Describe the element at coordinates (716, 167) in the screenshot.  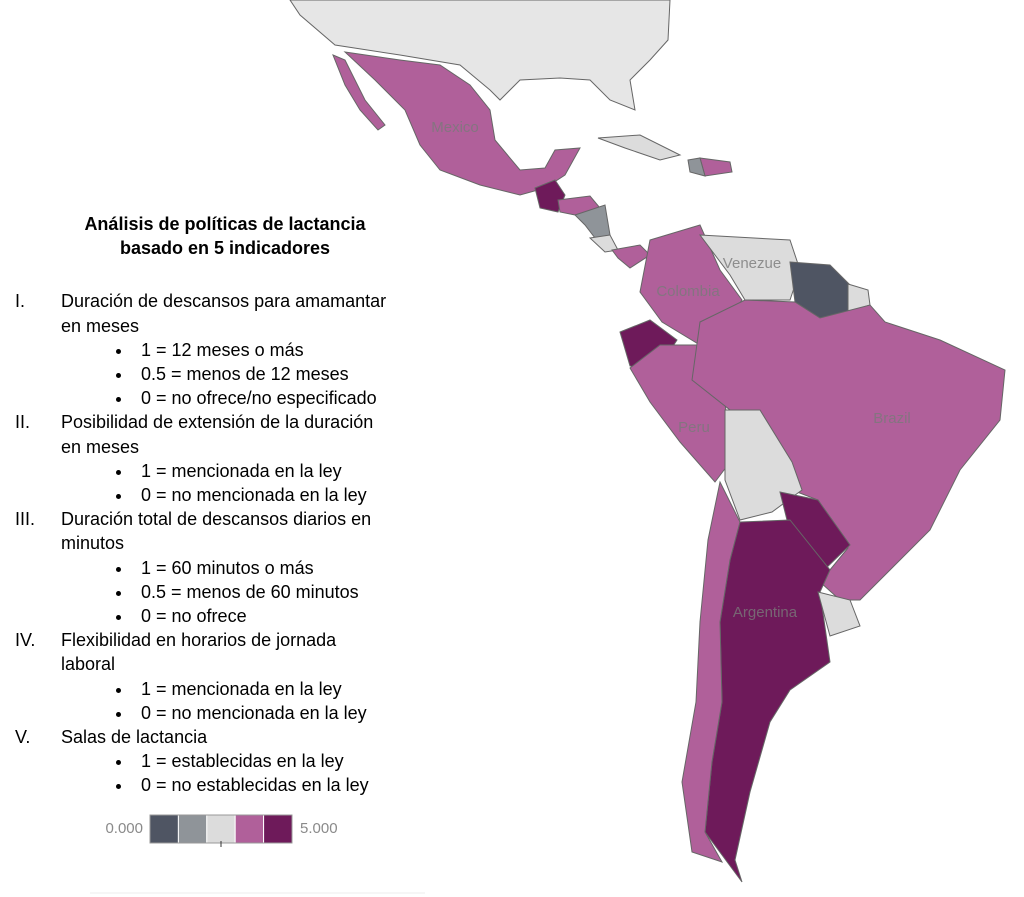
I see `dominican-rep` at that location.